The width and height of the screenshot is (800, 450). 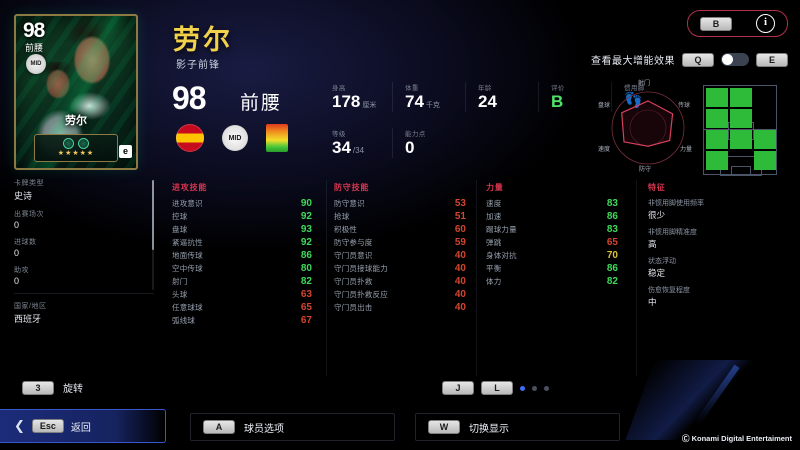 I want to click on stat-name: 守门员扑救, so click(x=353, y=281).